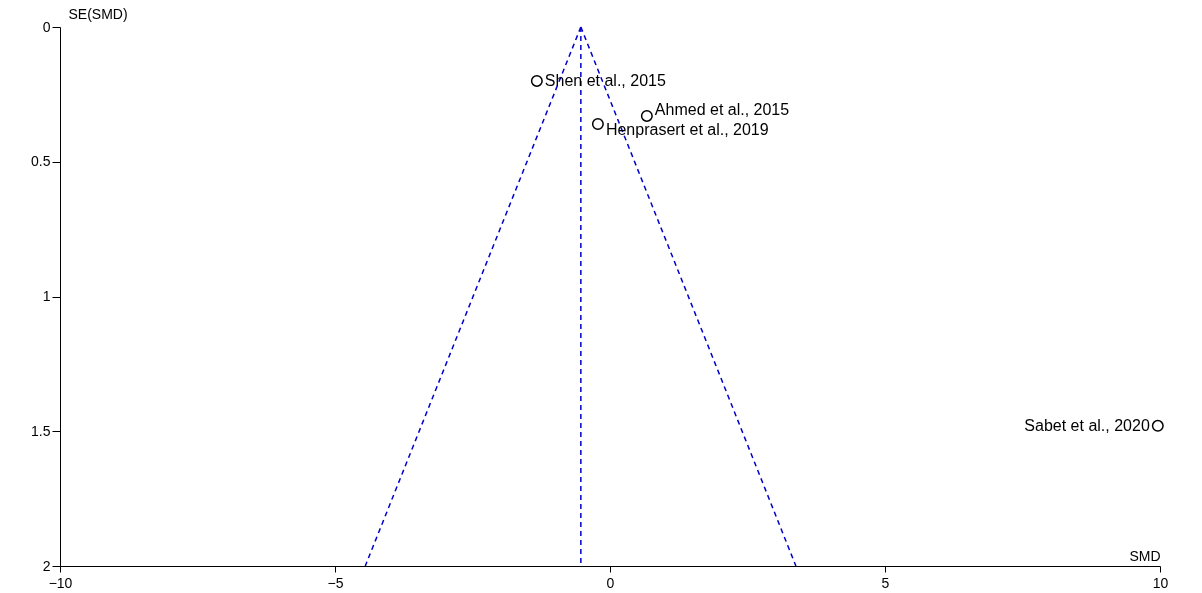 The width and height of the screenshot is (1202, 593). What do you see at coordinates (885, 582) in the screenshot?
I see `x-tick-label: 5` at bounding box center [885, 582].